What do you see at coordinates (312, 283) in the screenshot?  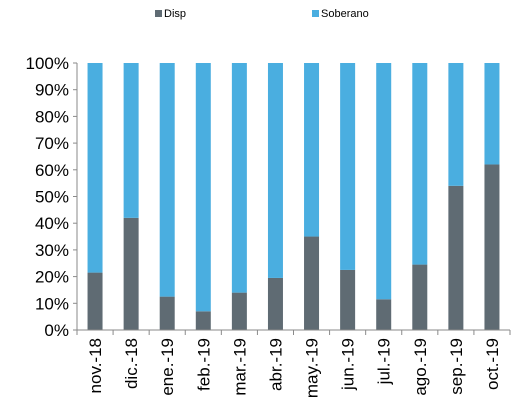 I see `bar-disp-may.-19` at bounding box center [312, 283].